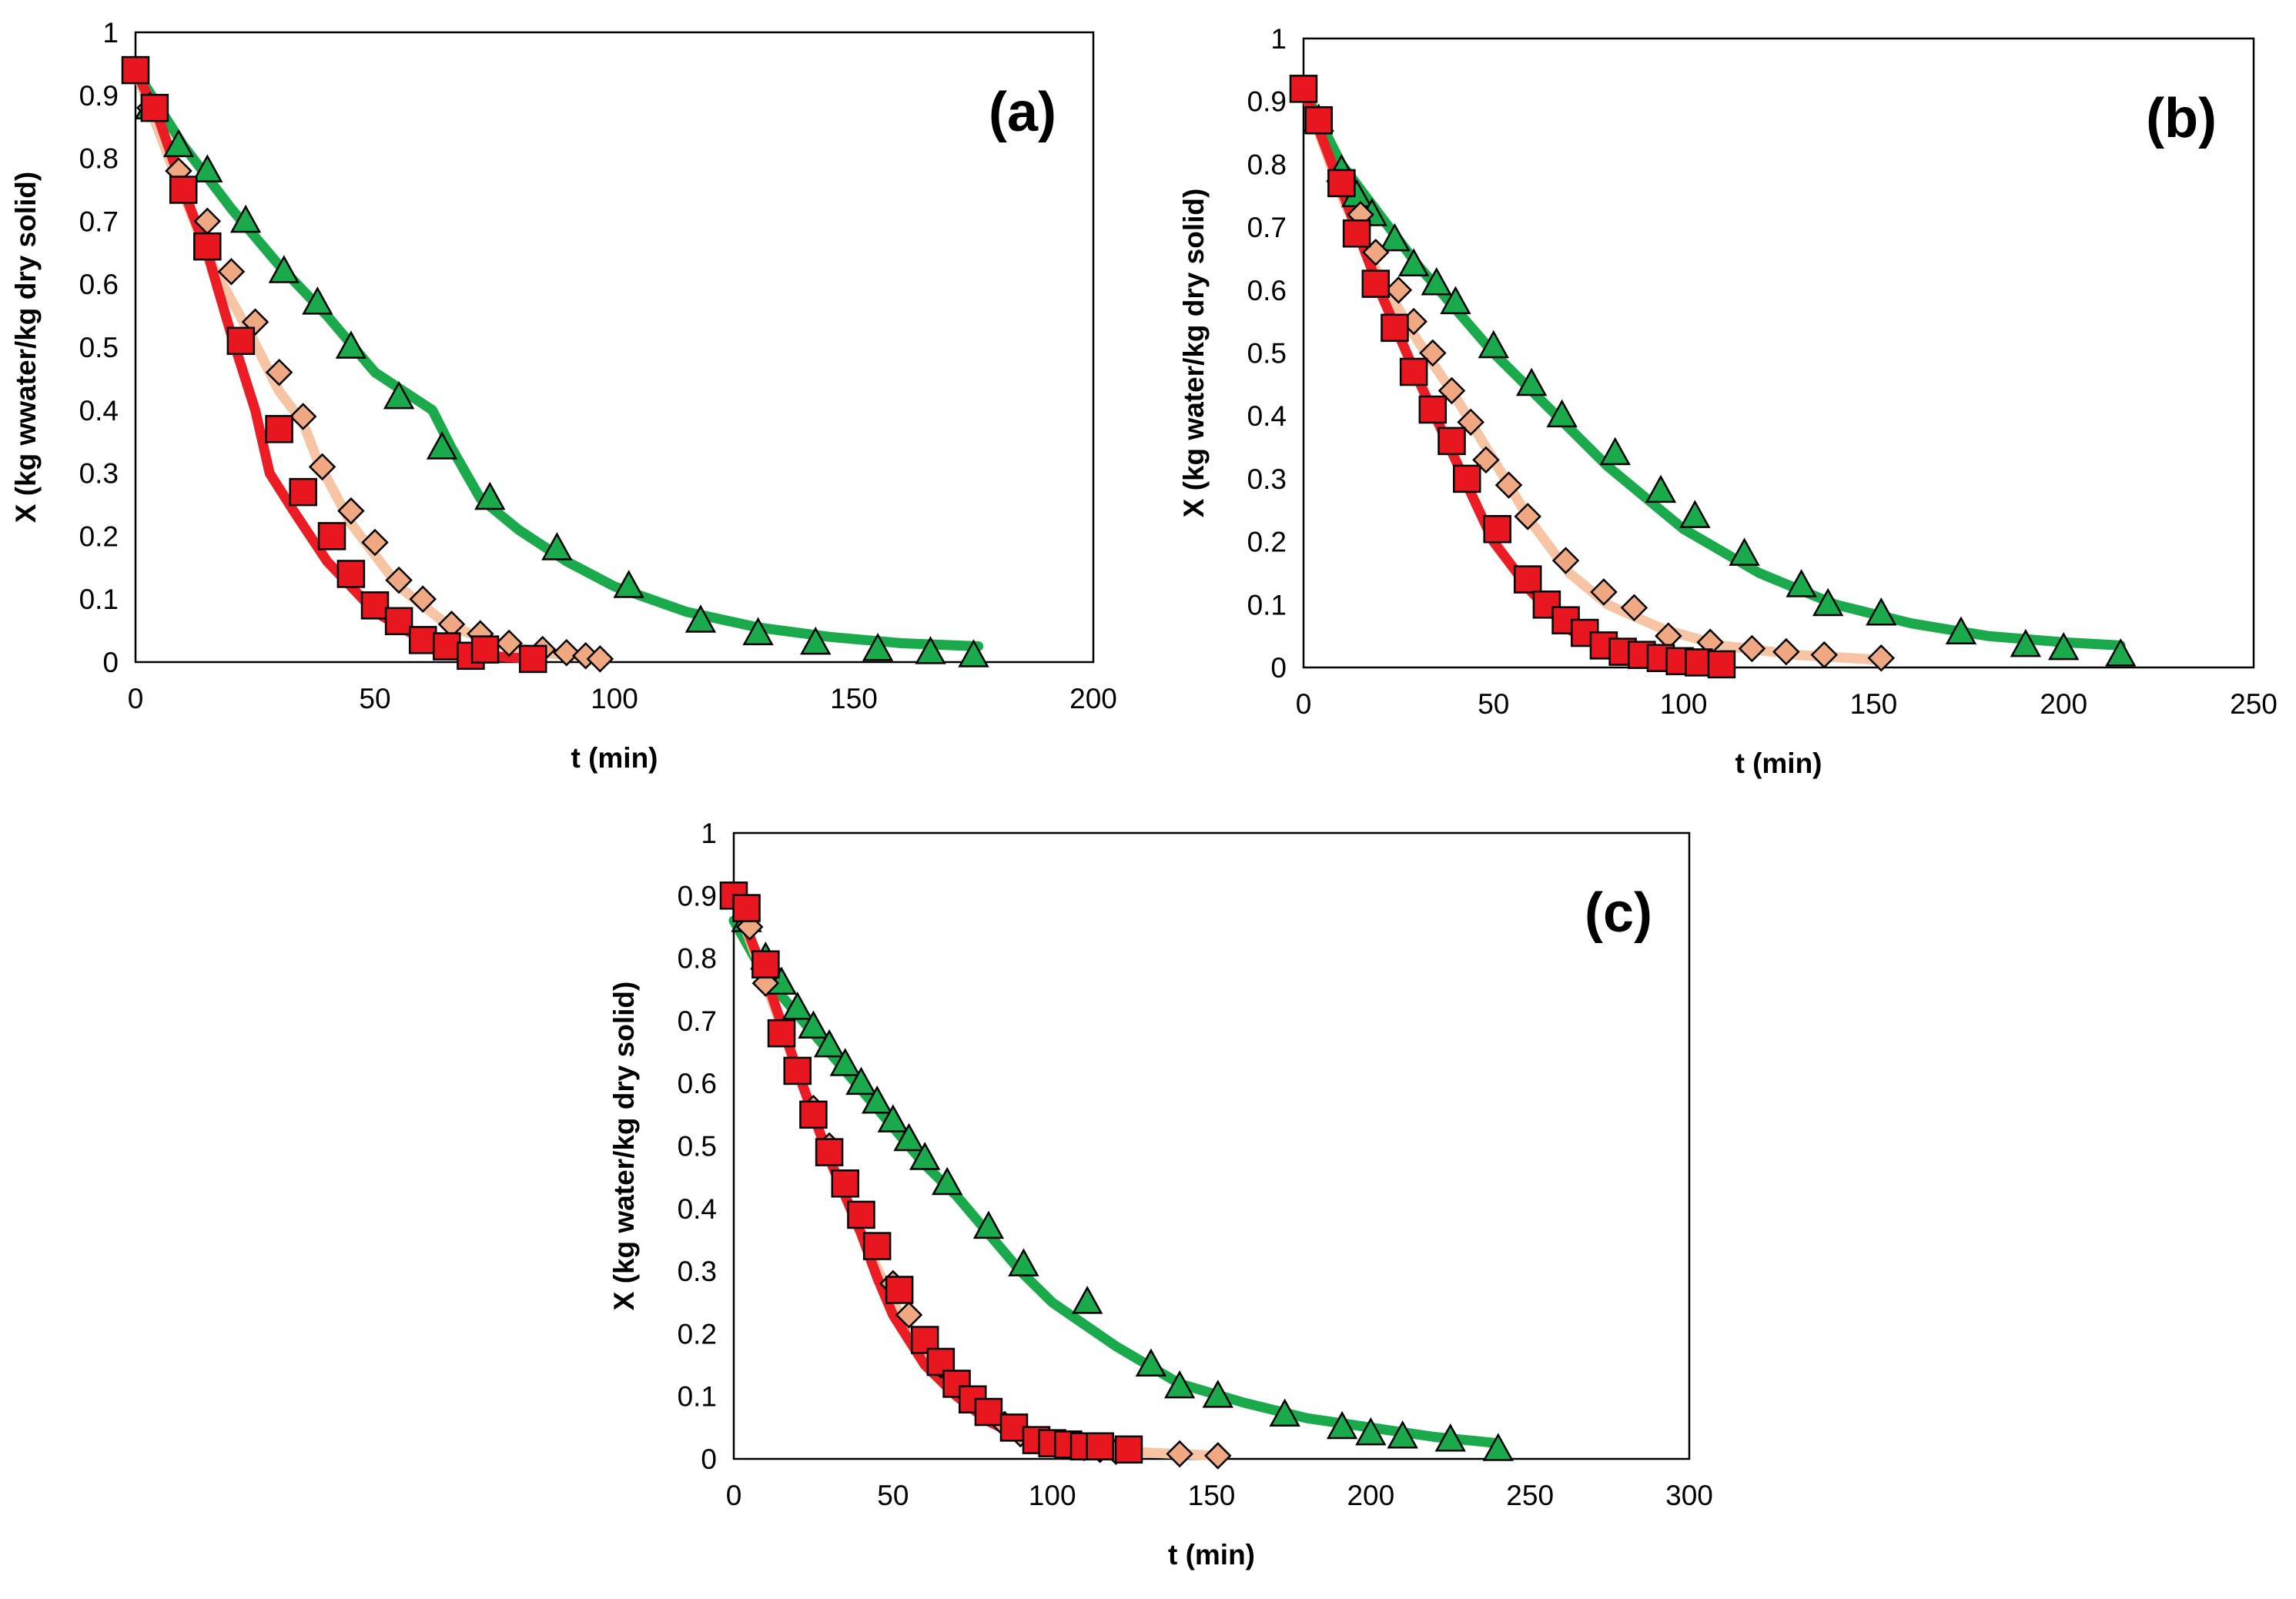 This screenshot has height=1599, width=2296. Describe the element at coordinates (1530, 1495) in the screenshot. I see `x-tick-label: 250` at that location.